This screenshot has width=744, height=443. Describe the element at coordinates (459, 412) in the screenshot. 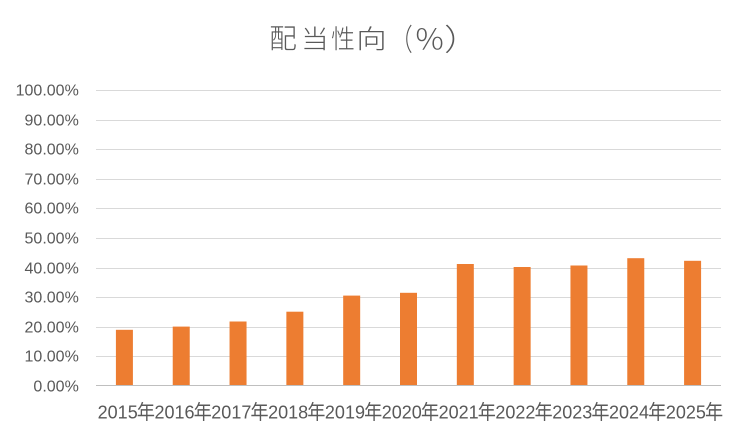

I see `svg-text: 2021` at that location.